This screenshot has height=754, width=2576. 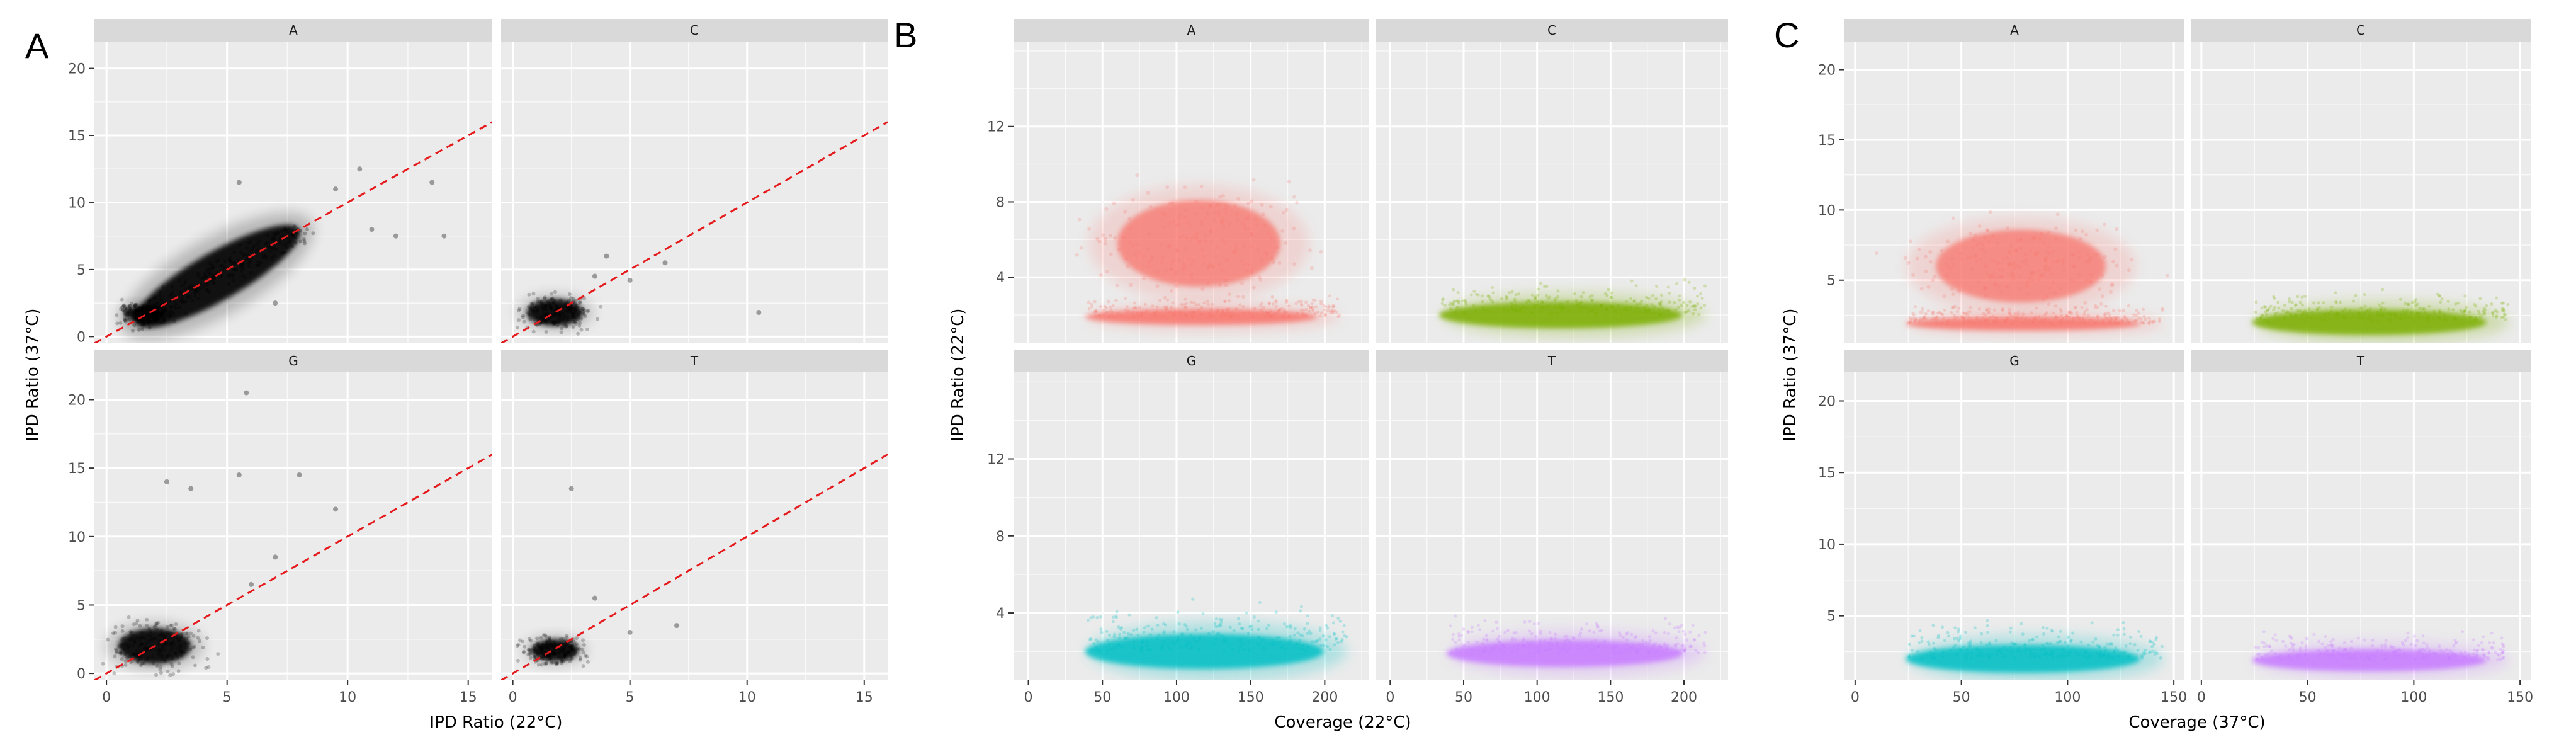 I want to click on panel-a-facet-c-outlier-point, so click(x=759, y=313).